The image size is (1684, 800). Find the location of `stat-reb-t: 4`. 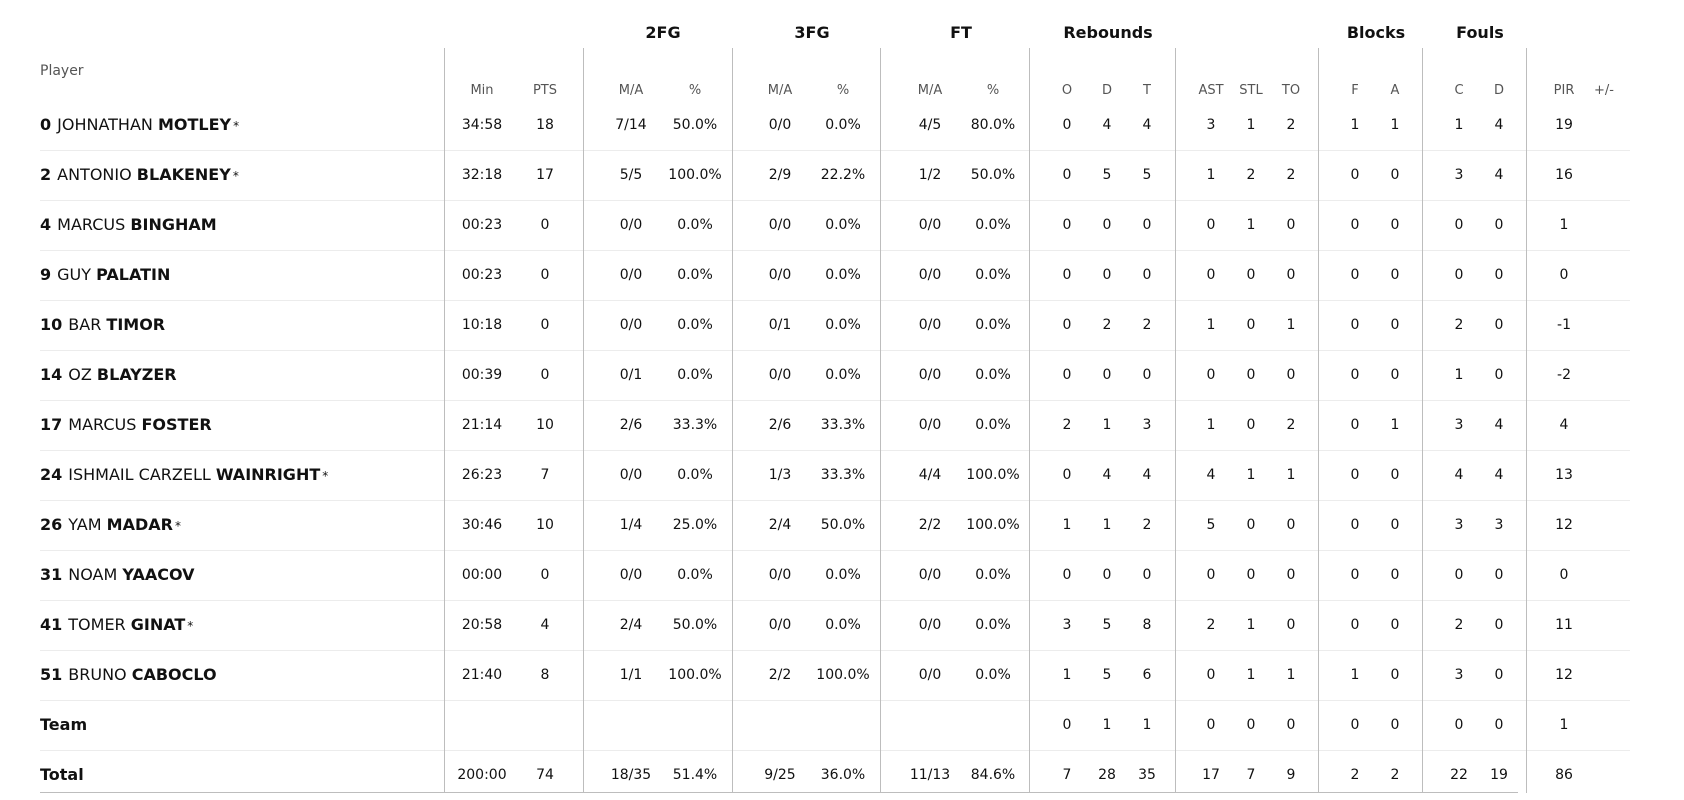

stat-reb-t: 4 is located at coordinates (1147, 475).